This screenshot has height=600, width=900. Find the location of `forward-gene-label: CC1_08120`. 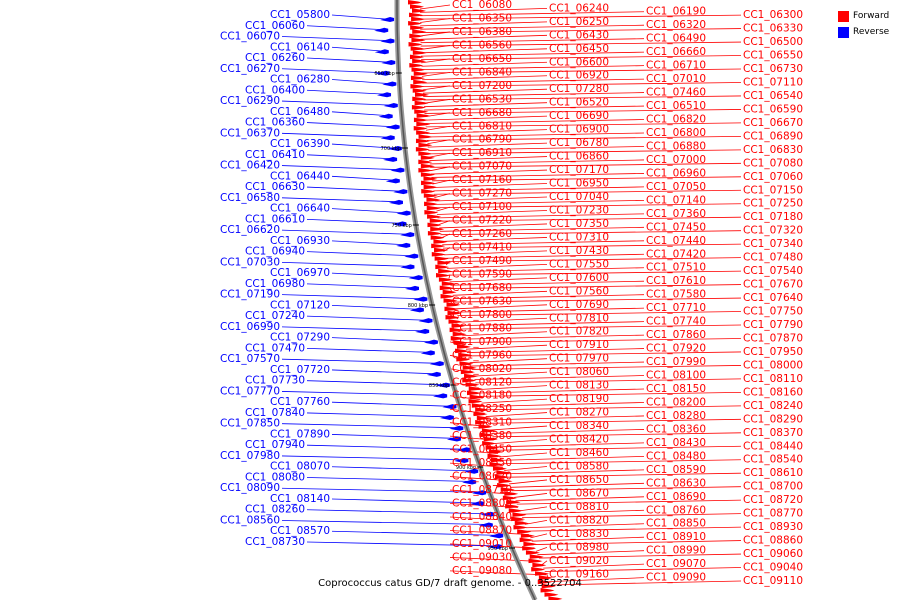

forward-gene-label: CC1_08120 is located at coordinates (482, 382).